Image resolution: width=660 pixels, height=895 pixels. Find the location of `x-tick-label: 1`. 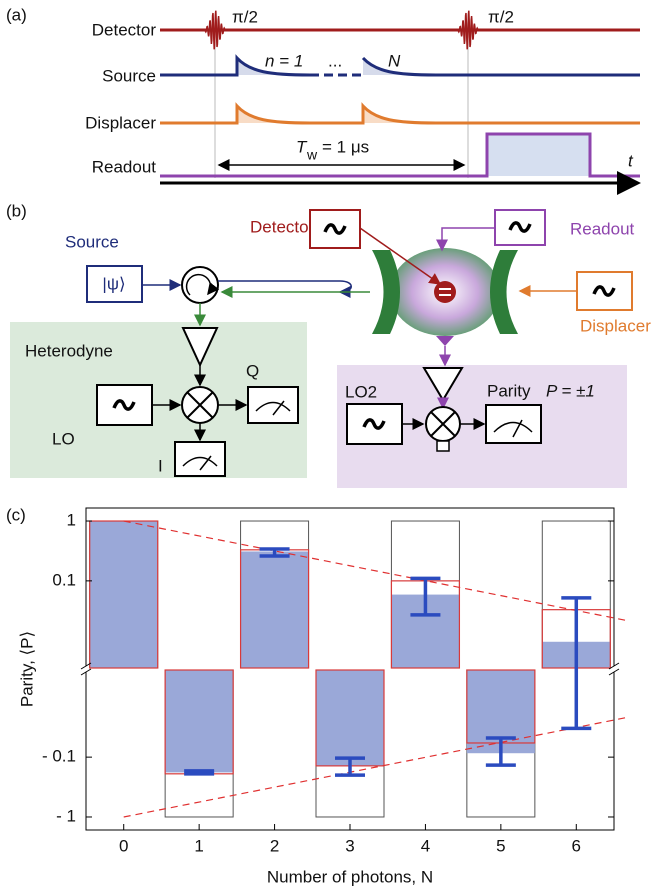

x-tick-label: 1 is located at coordinates (198, 845).